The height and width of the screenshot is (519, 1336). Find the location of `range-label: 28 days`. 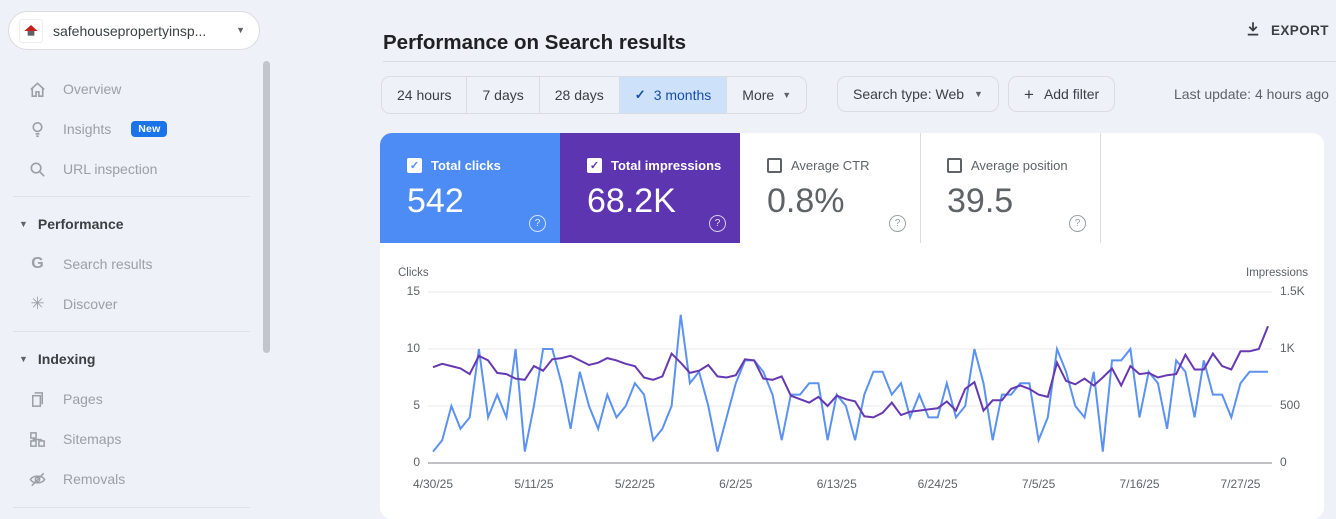

range-label: 28 days is located at coordinates (579, 95).